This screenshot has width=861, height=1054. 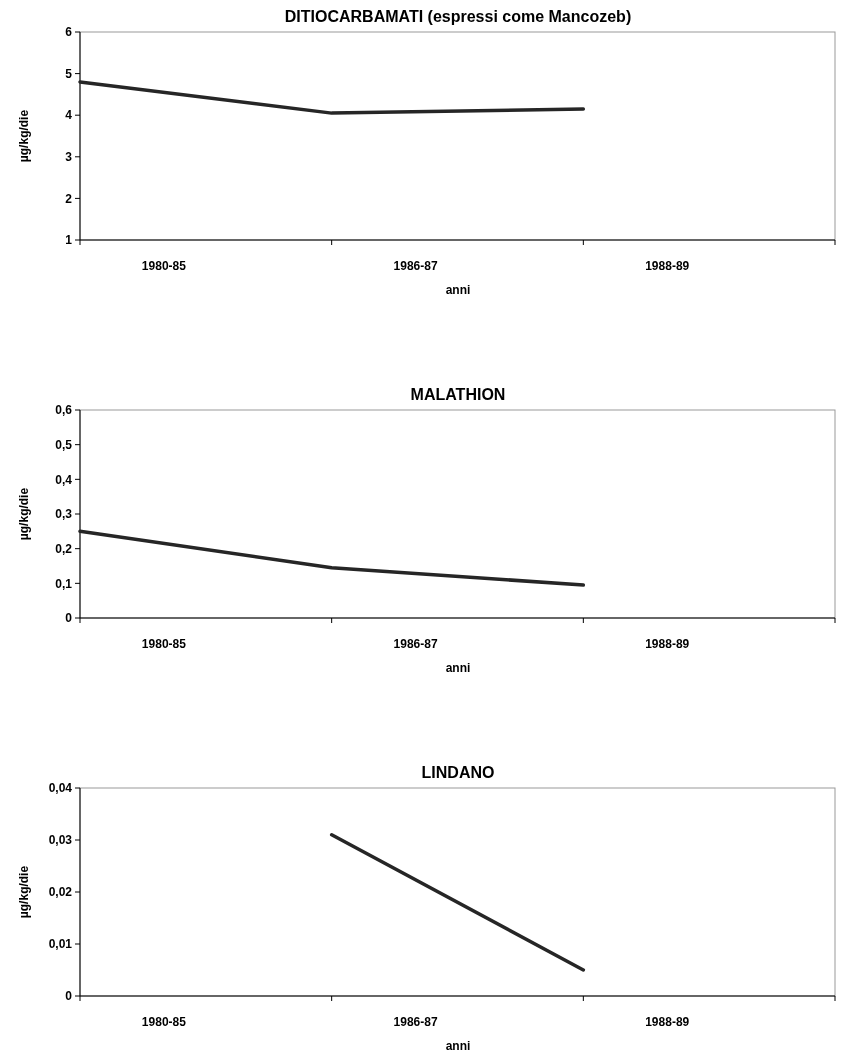 What do you see at coordinates (60, 788) in the screenshot?
I see `y-tick-label: 0,04` at bounding box center [60, 788].